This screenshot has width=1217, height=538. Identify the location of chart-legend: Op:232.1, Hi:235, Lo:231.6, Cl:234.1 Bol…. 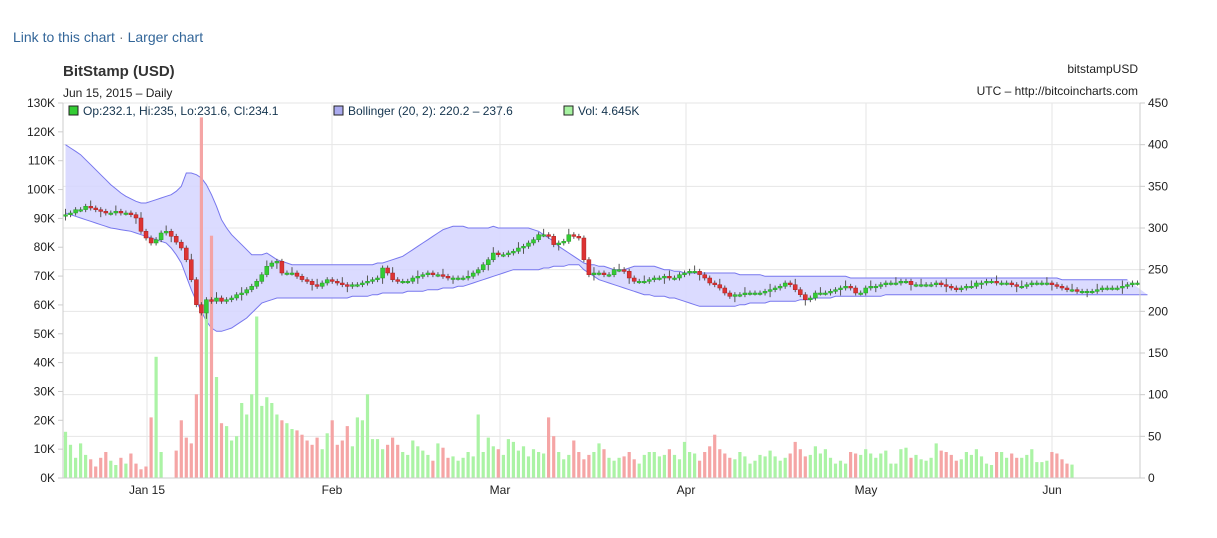
(353, 111).